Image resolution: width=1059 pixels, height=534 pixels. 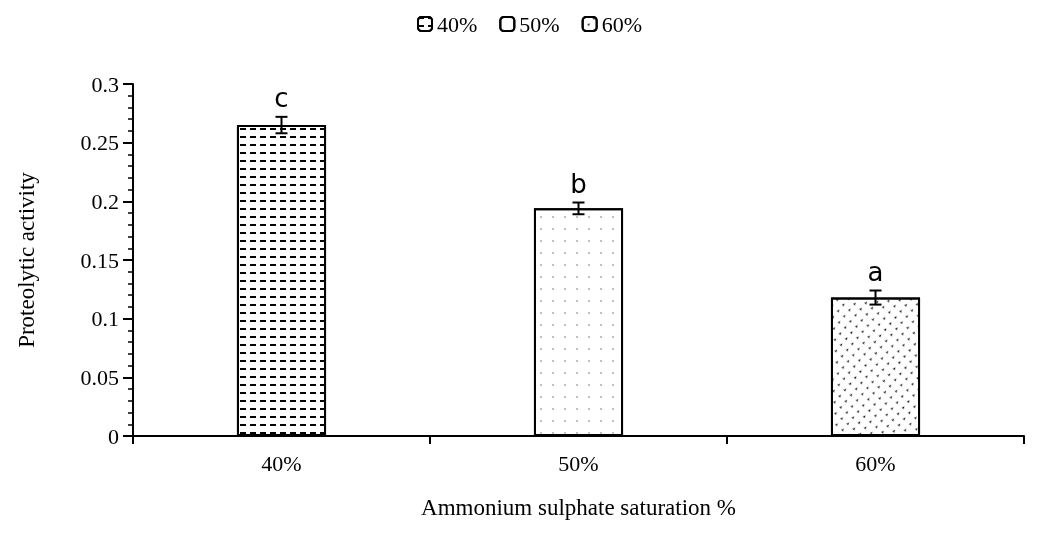 I want to click on legend-label: 60%, so click(x=621, y=24).